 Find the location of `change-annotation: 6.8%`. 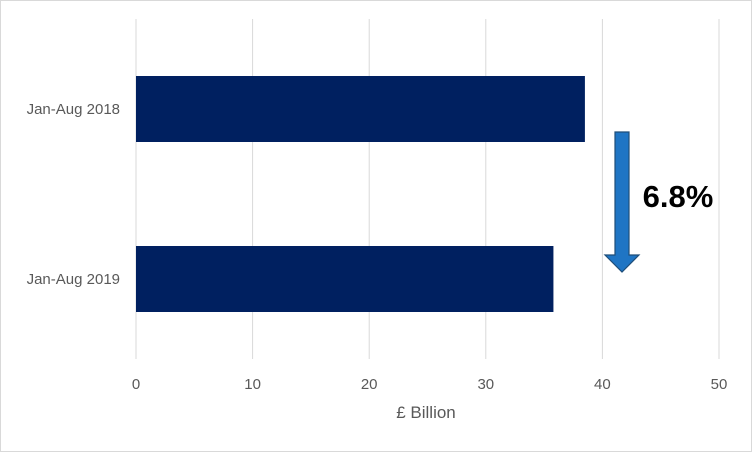

change-annotation: 6.8% is located at coordinates (658, 202).